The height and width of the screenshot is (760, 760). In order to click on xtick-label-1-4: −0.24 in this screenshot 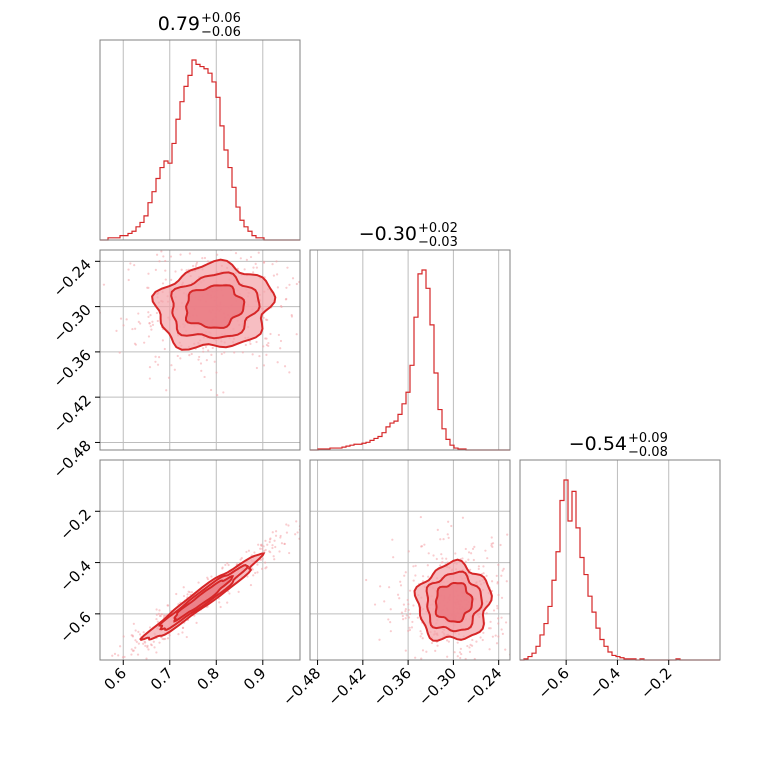, I will do `click(482, 686)`.